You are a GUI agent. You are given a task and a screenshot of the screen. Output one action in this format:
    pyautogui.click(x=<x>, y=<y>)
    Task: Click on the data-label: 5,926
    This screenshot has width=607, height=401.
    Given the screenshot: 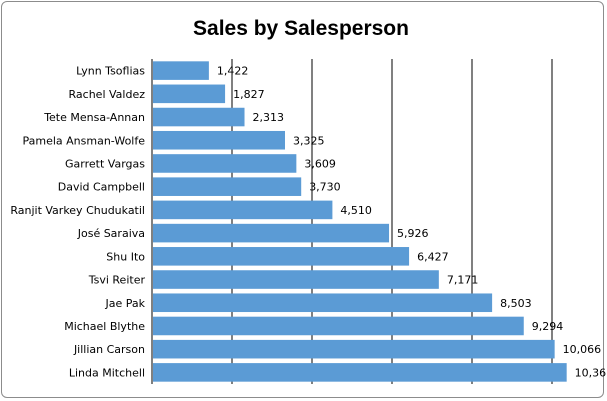 What is the action you would take?
    pyautogui.click(x=413, y=233)
    